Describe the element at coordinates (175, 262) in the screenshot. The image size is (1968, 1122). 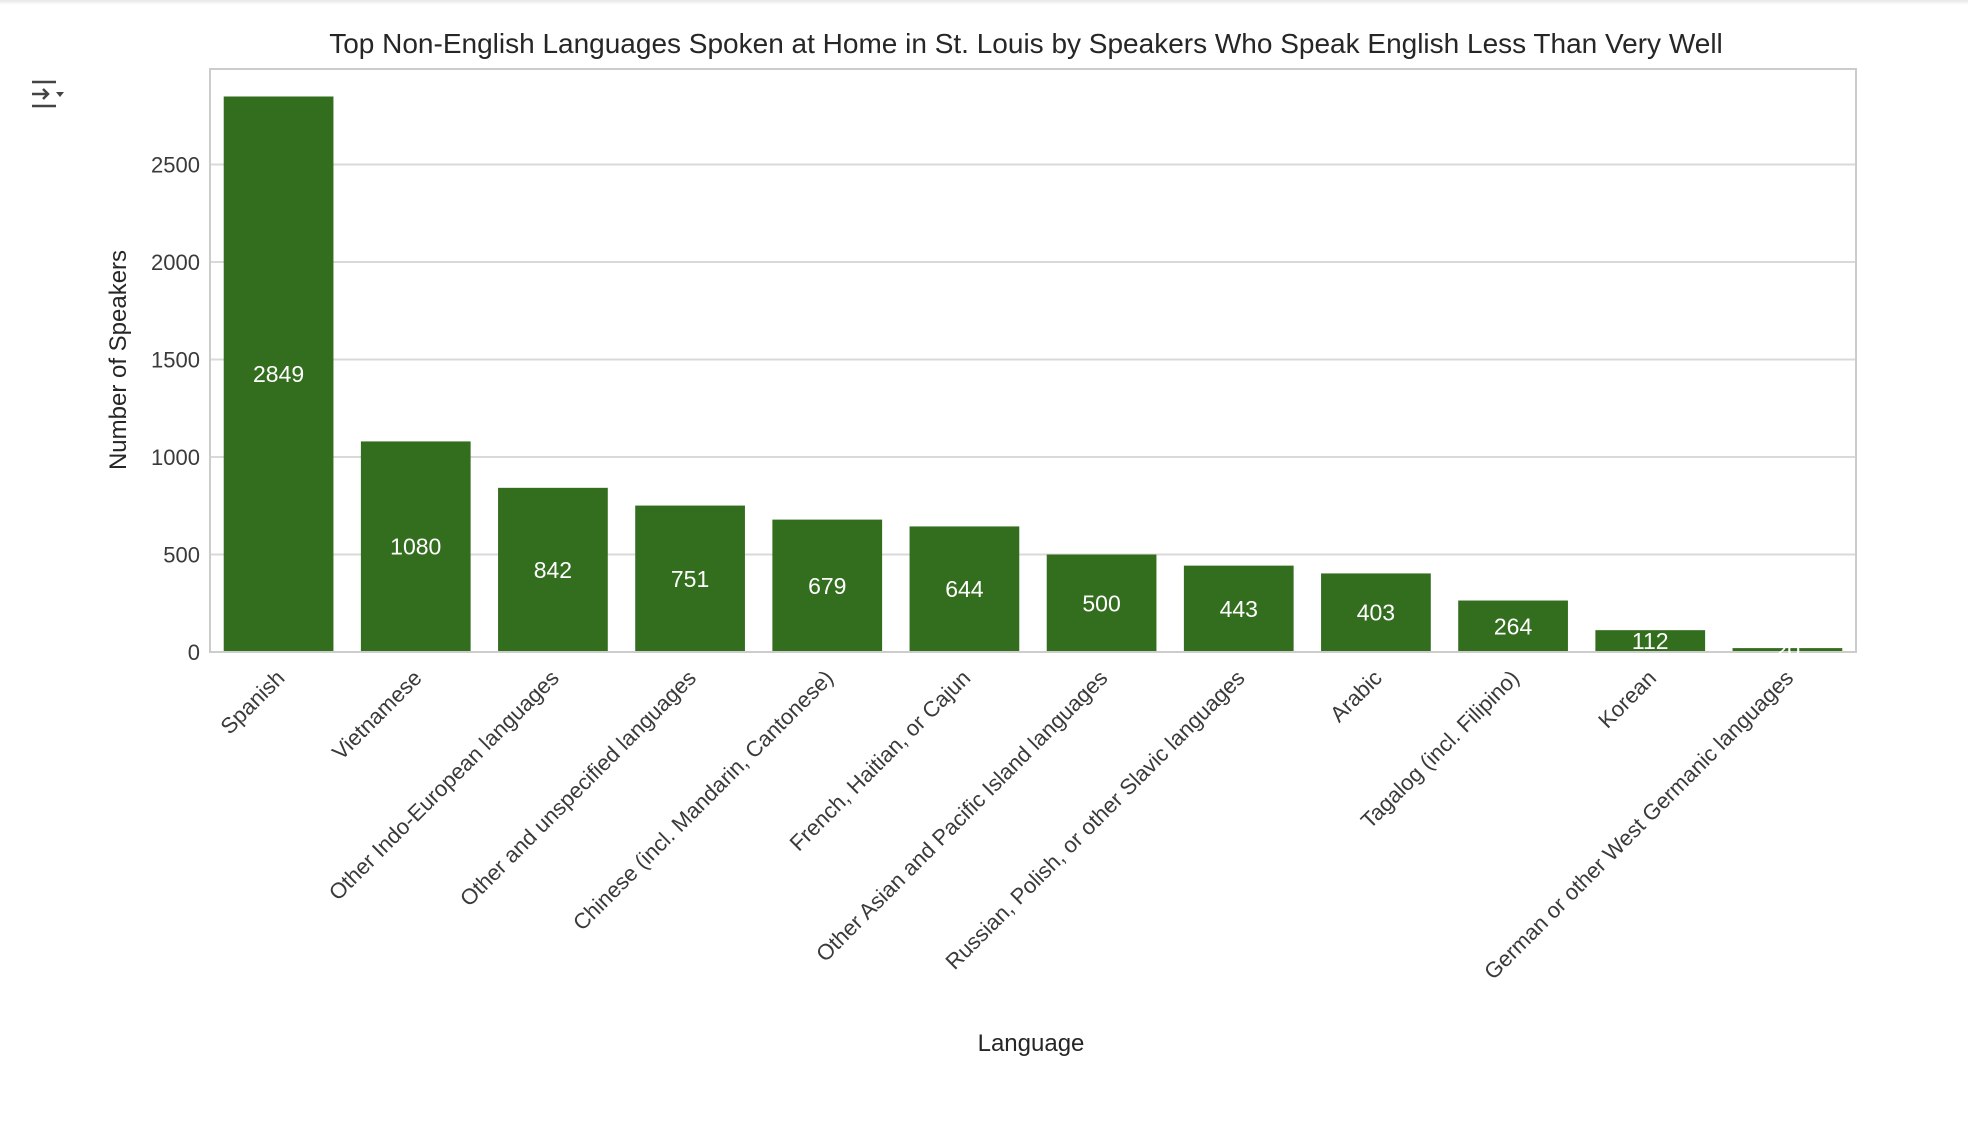
I see `y-tick-label: 2000` at that location.